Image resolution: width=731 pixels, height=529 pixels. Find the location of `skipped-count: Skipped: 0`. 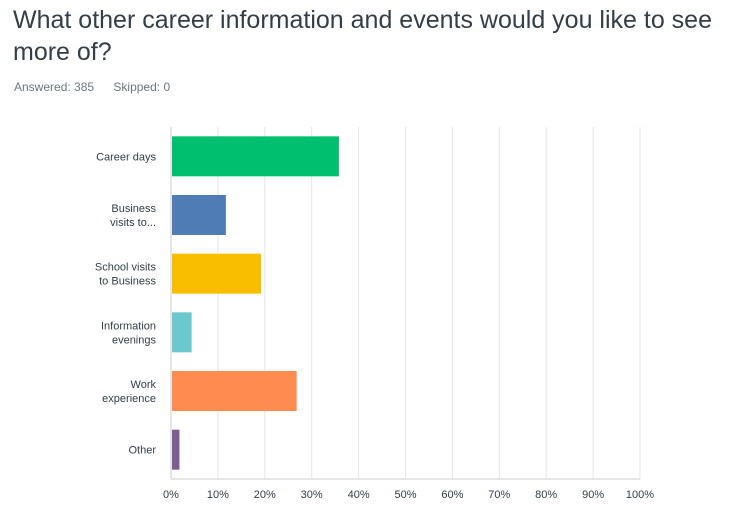

skipped-count: Skipped: 0 is located at coordinates (142, 87).